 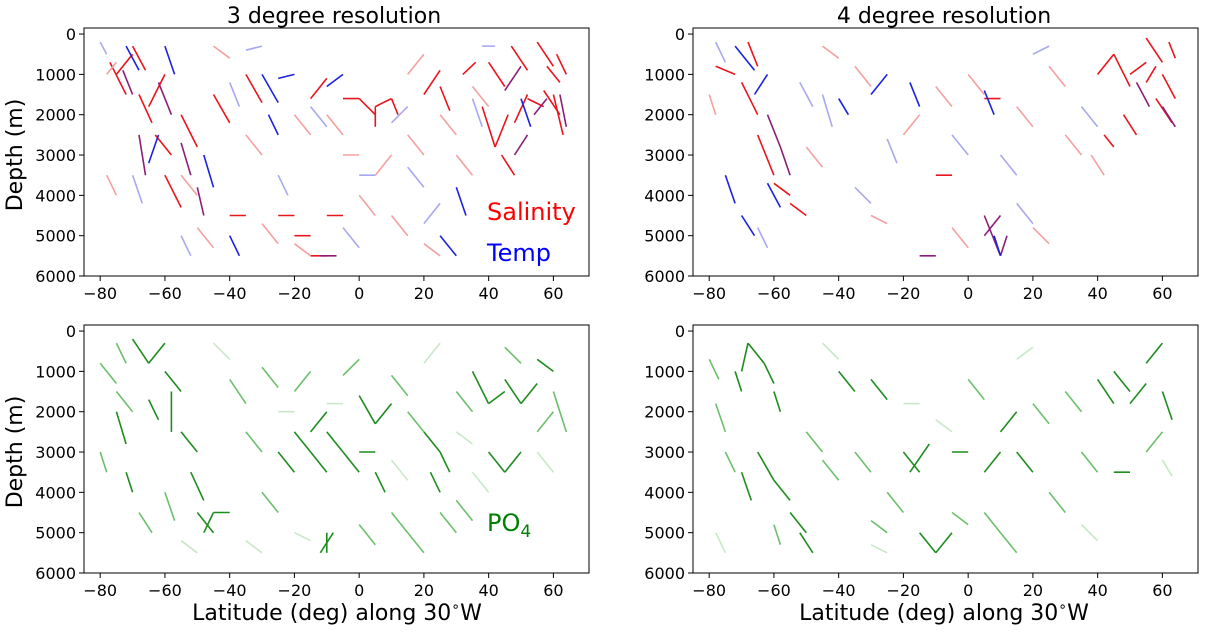 I want to click on y-tick-label: 4000, so click(x=664, y=195).